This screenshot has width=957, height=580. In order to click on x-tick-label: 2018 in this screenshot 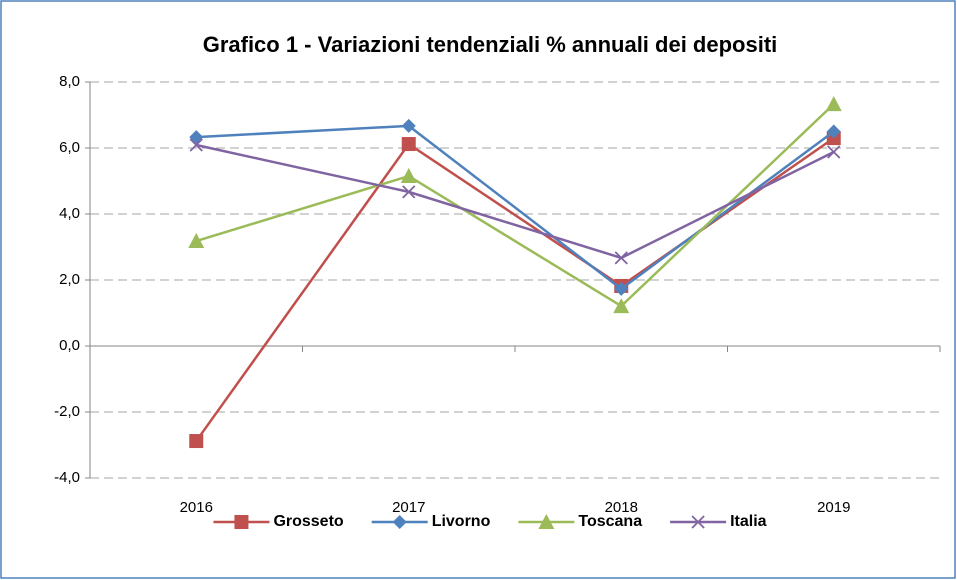, I will do `click(621, 507)`.